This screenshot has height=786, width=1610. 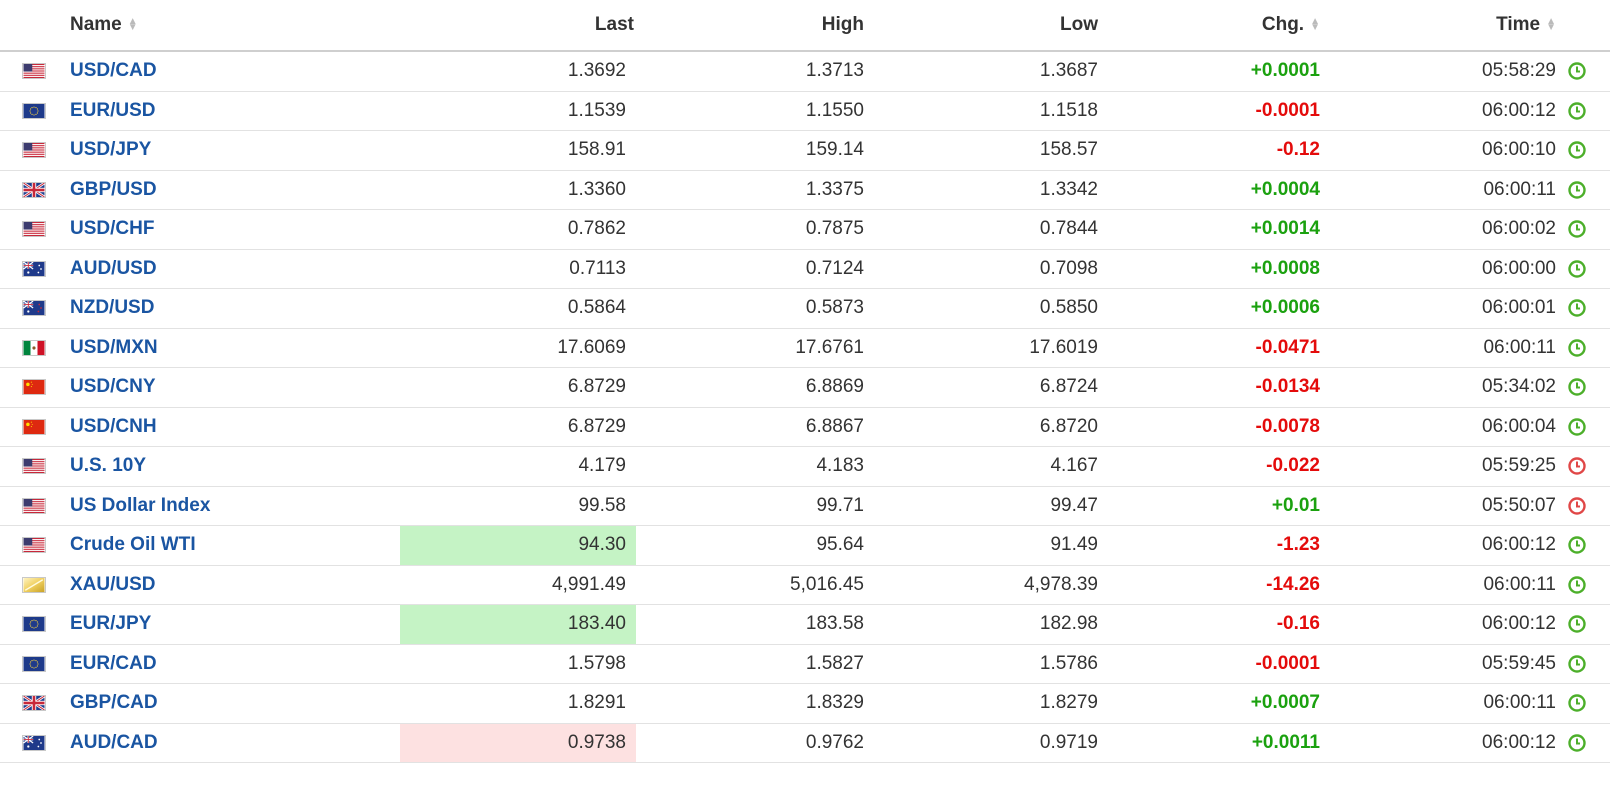 What do you see at coordinates (840, 505) in the screenshot?
I see `high-value: 99.71` at bounding box center [840, 505].